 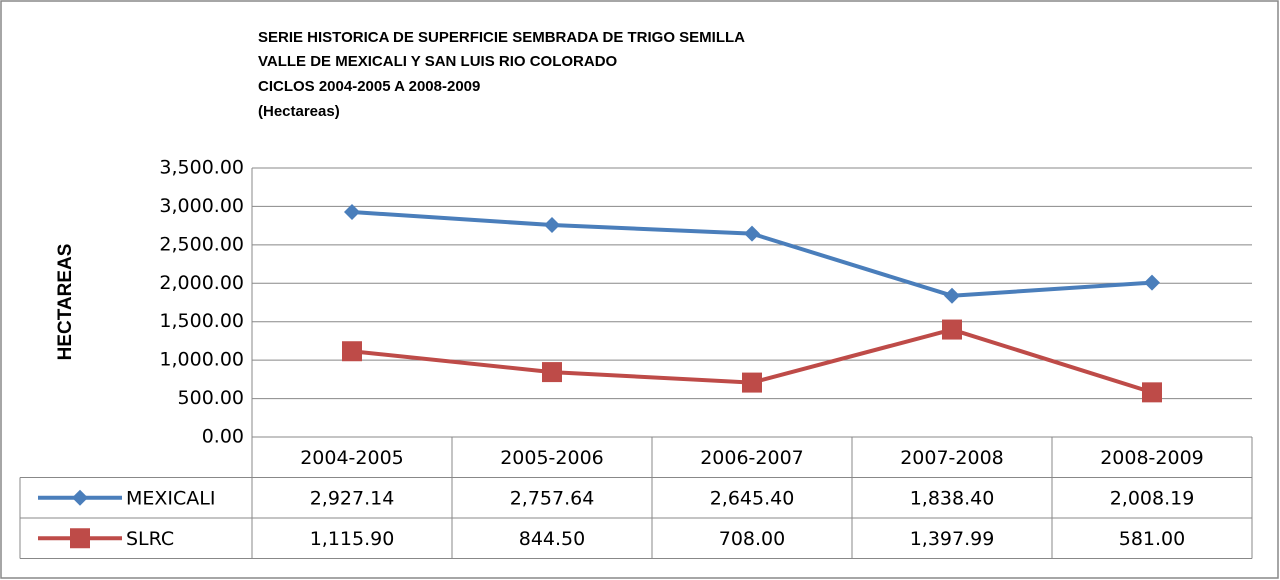 What do you see at coordinates (201, 283) in the screenshot?
I see `y-tick-label: 2,000.00` at bounding box center [201, 283].